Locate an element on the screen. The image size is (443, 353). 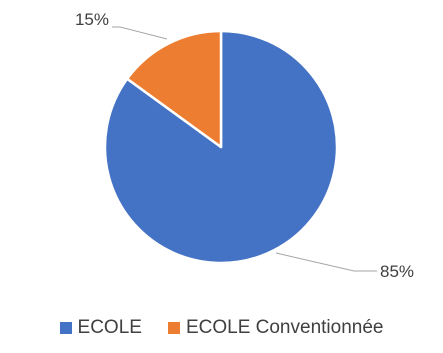
legend: ECOLE ECOLE Conventionnée is located at coordinates (221, 328).